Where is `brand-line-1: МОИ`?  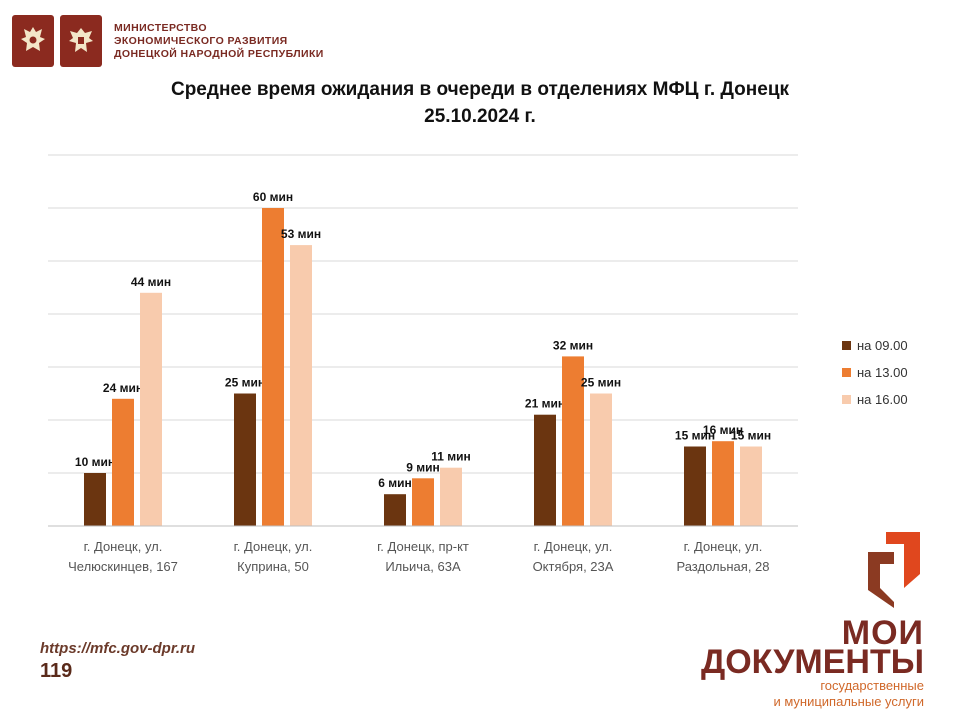
brand-line-1: МОИ is located at coordinates (882, 633).